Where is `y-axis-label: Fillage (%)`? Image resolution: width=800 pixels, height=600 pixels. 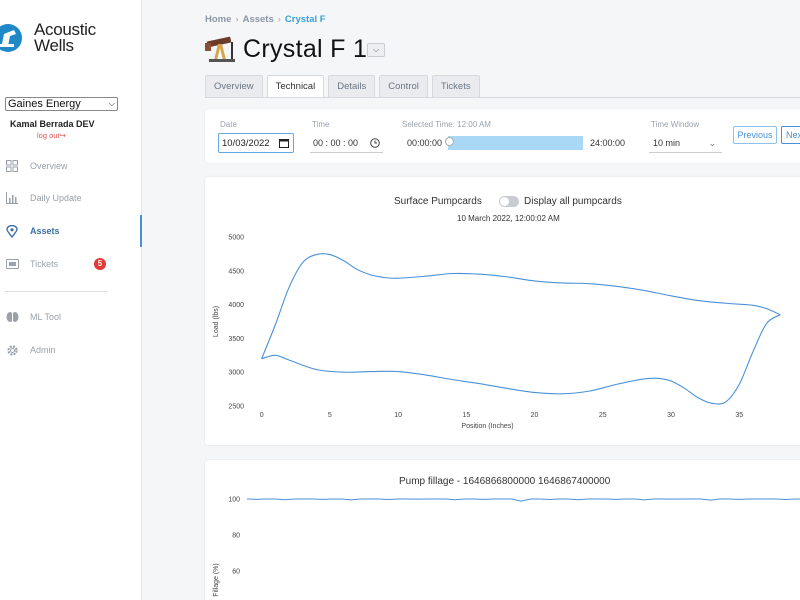
y-axis-label: Fillage (%) is located at coordinates (216, 579).